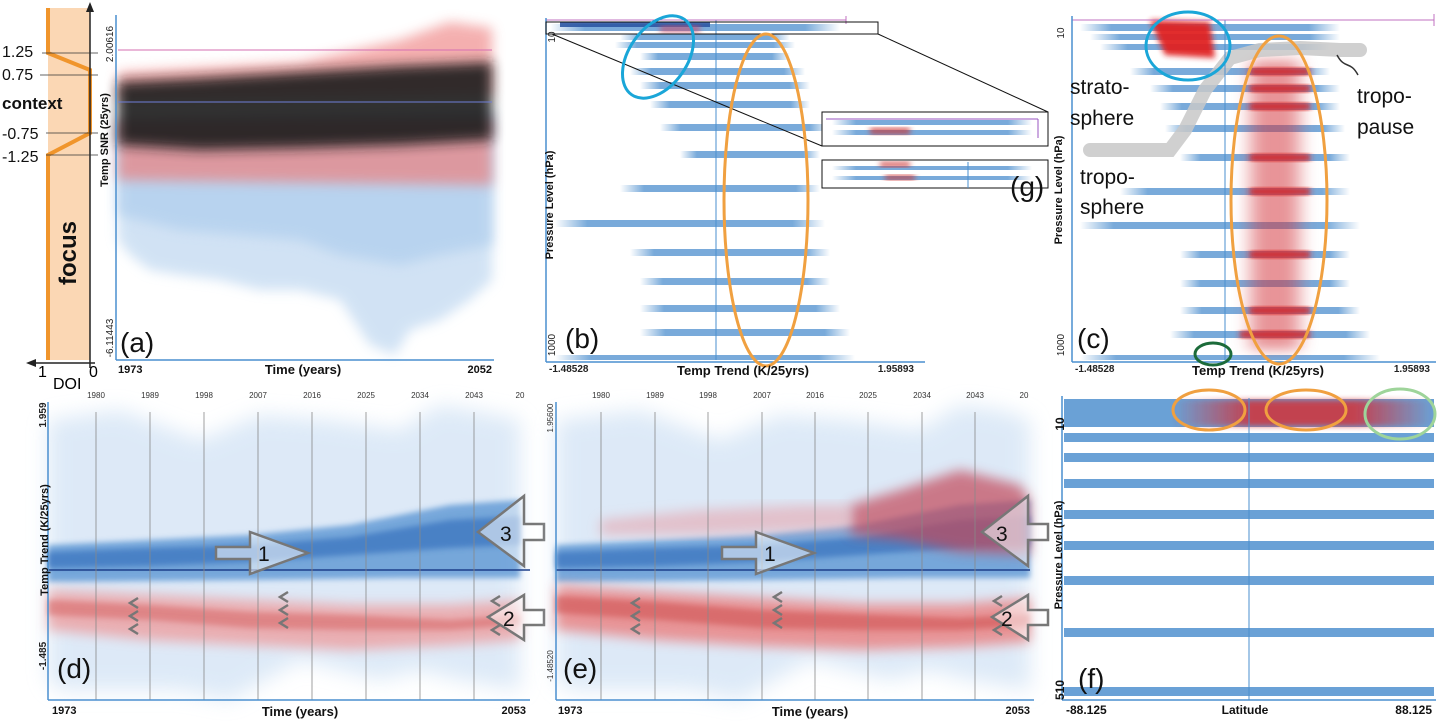 The image size is (1439, 722). I want to click on chart-d-ylabel: Temp Trend (K/25yrs), so click(45, 540).